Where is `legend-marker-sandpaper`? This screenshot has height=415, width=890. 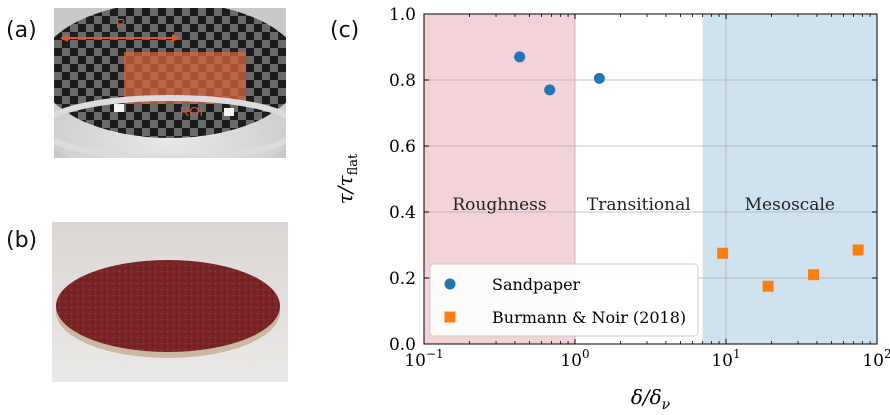
legend-marker-sandpaper is located at coordinates (450, 284).